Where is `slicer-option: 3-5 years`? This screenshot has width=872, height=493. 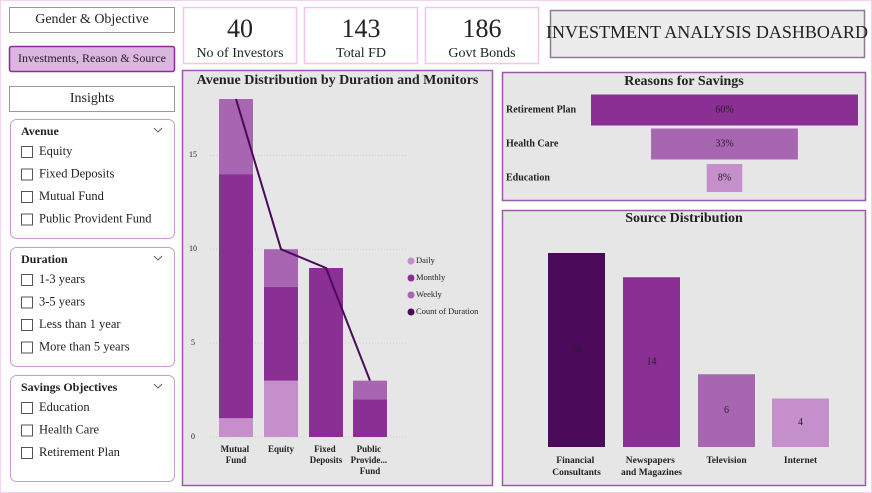
slicer-option: 3-5 years is located at coordinates (62, 301).